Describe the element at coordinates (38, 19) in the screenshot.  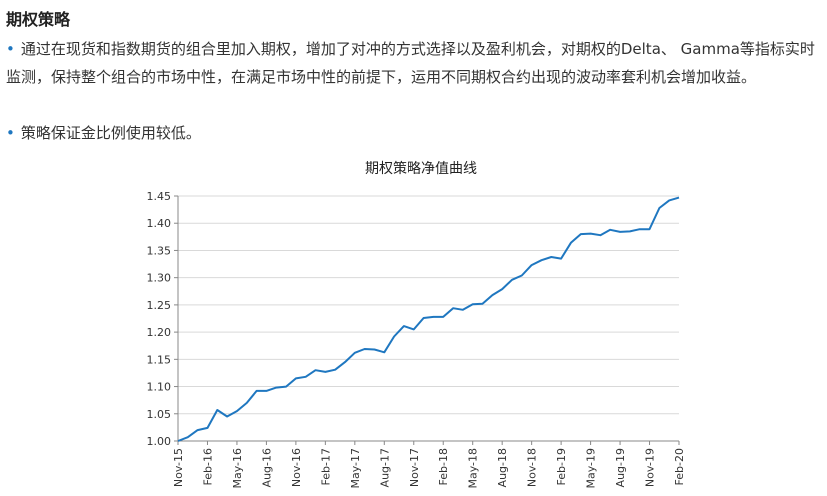
I see `section-heading: 期权策略` at that location.